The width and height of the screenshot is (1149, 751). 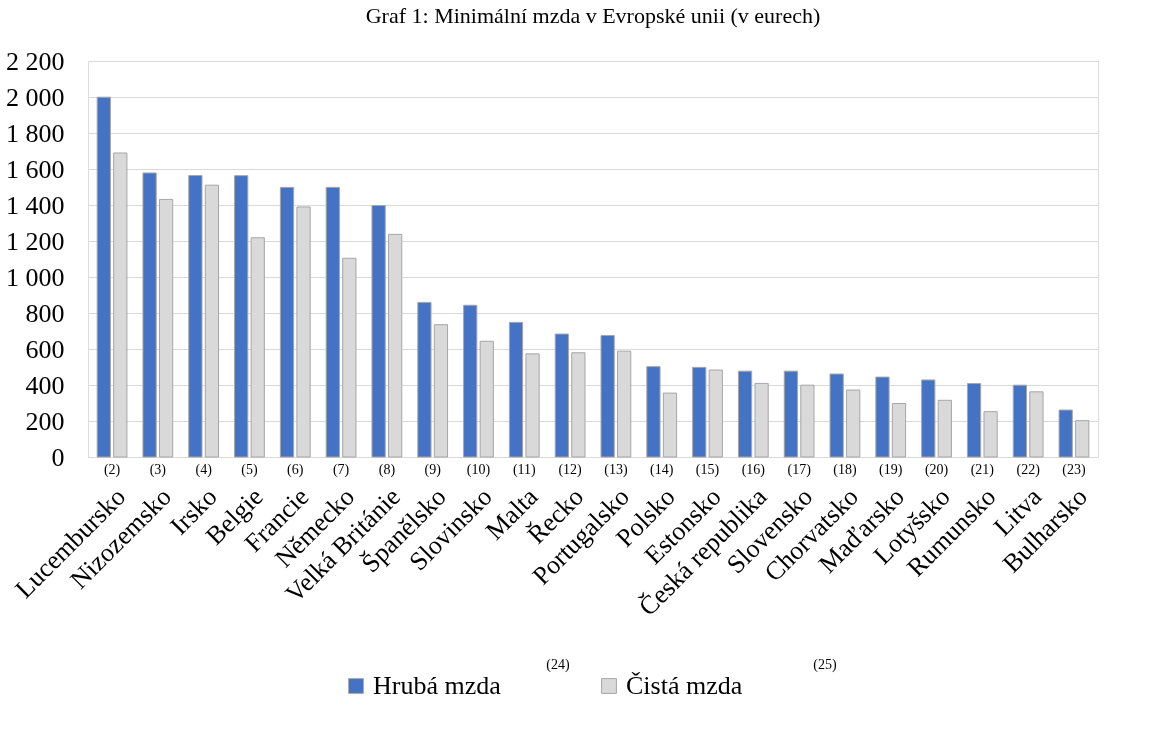 I want to click on y-tick-label: 1 400, so click(x=35, y=205).